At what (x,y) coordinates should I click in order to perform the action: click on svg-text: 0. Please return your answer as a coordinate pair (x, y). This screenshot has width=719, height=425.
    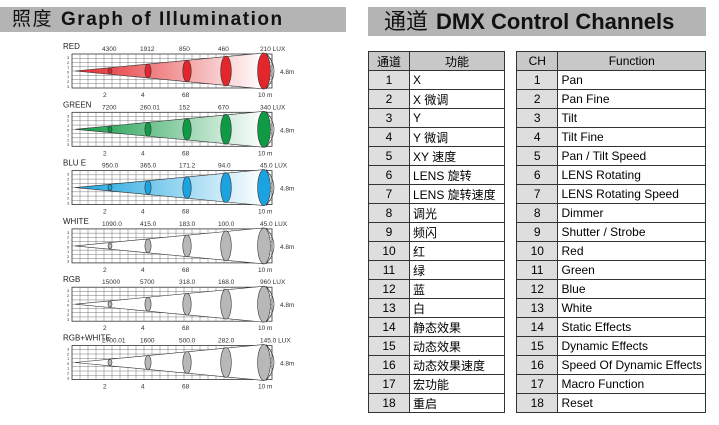
    Looking at the image, I should click on (68, 363).